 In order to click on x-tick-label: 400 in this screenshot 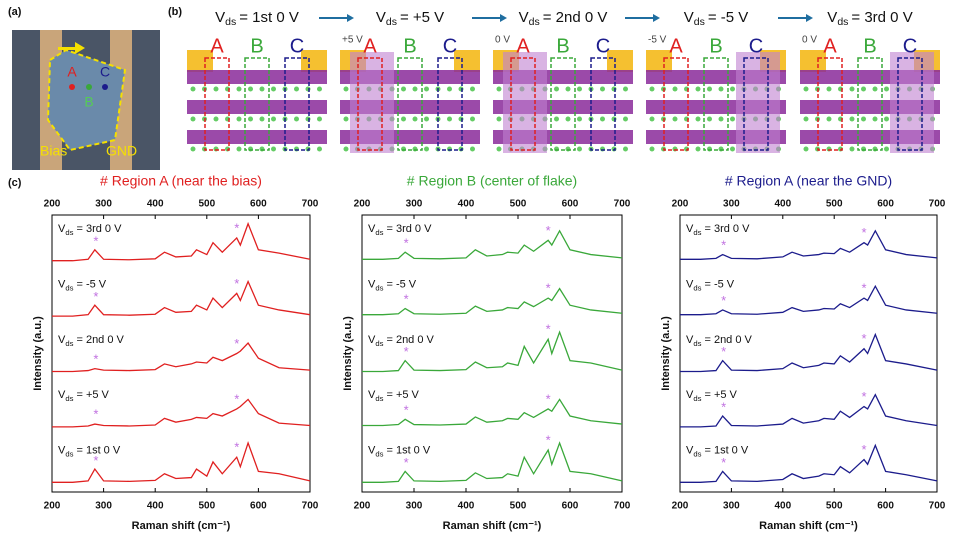, I will do `click(782, 204)`.